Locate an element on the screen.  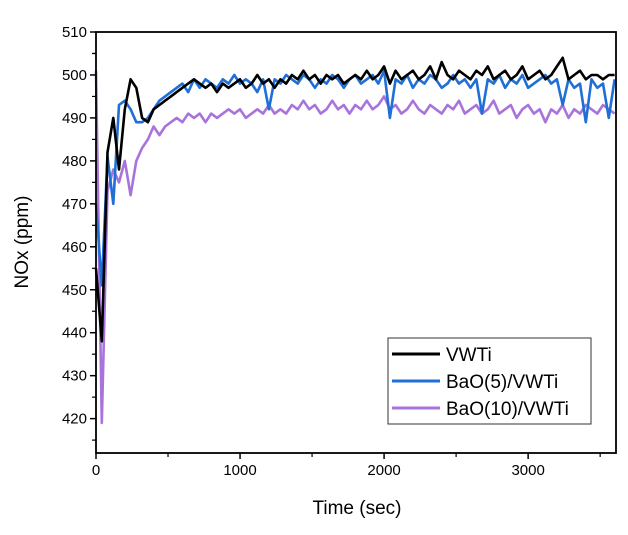
y-tick-label: 480 is located at coordinates (74, 161).